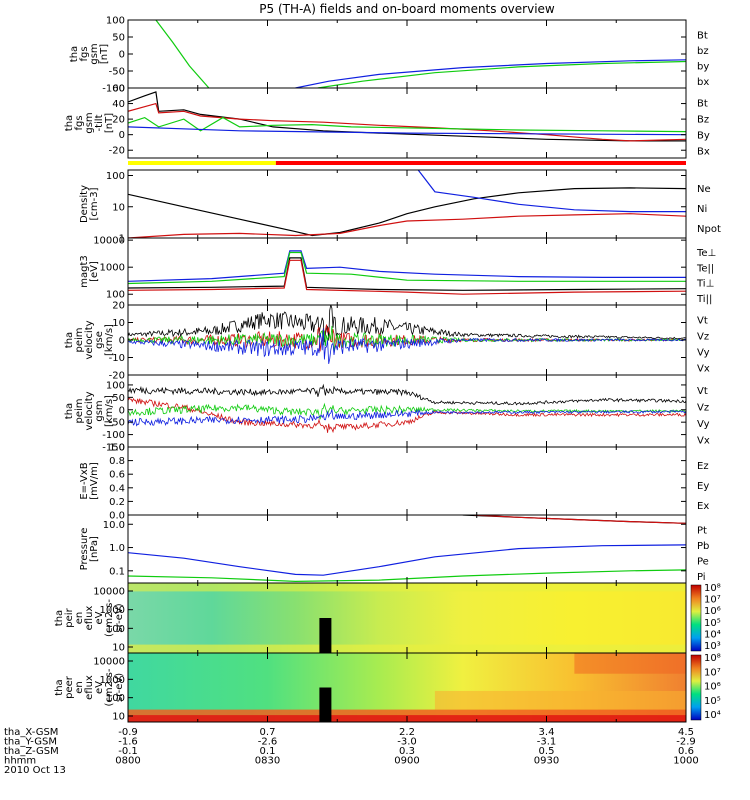 The width and height of the screenshot is (750, 800). What do you see at coordinates (268, 742) in the screenshot?
I see `axis-value: -2.6` at bounding box center [268, 742].